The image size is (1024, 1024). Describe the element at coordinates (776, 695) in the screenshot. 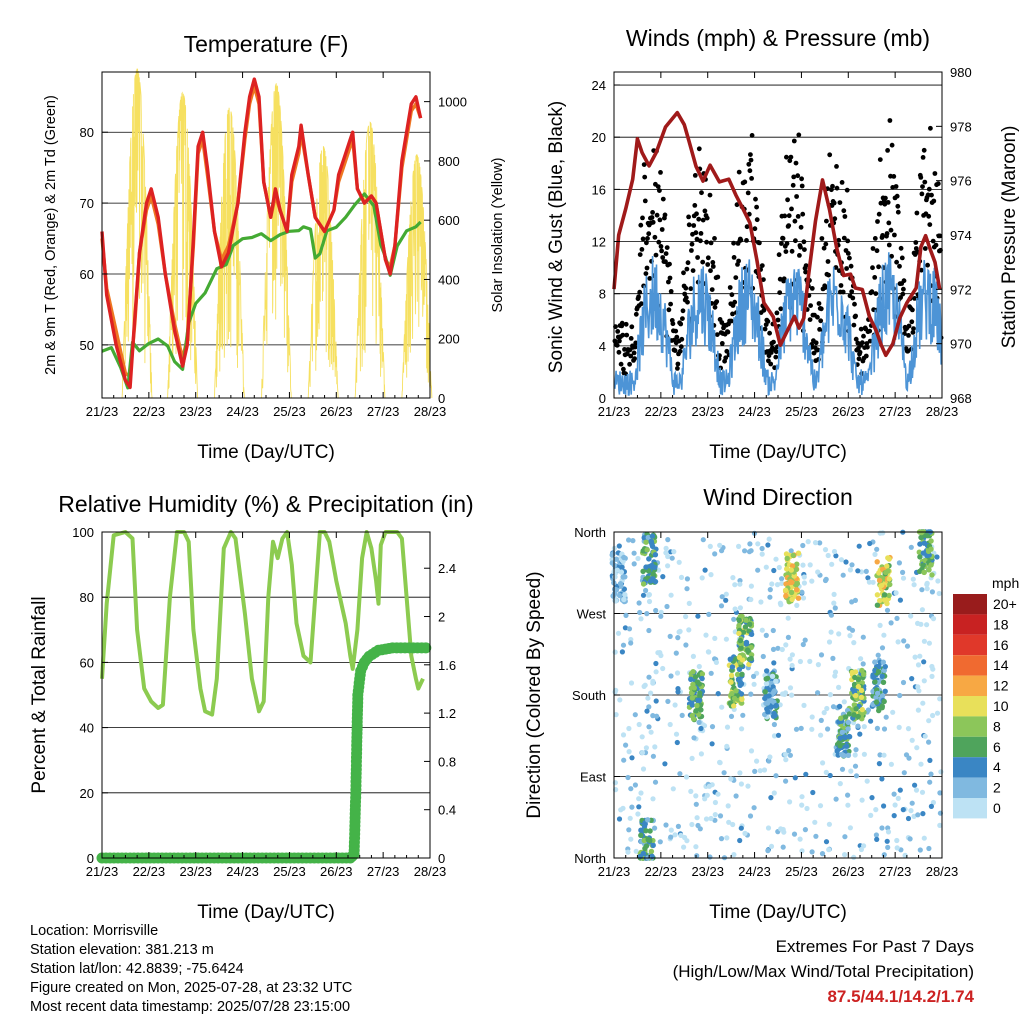

I see `direction-points` at that location.